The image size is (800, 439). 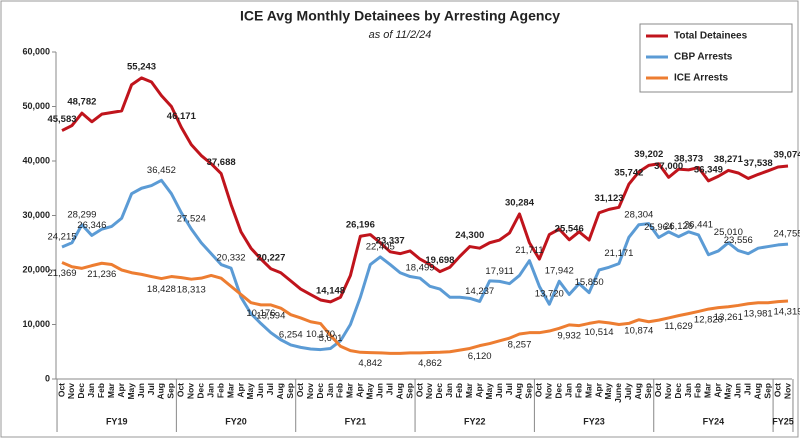 I want to click on y-tick-label: 0, so click(x=47, y=378).